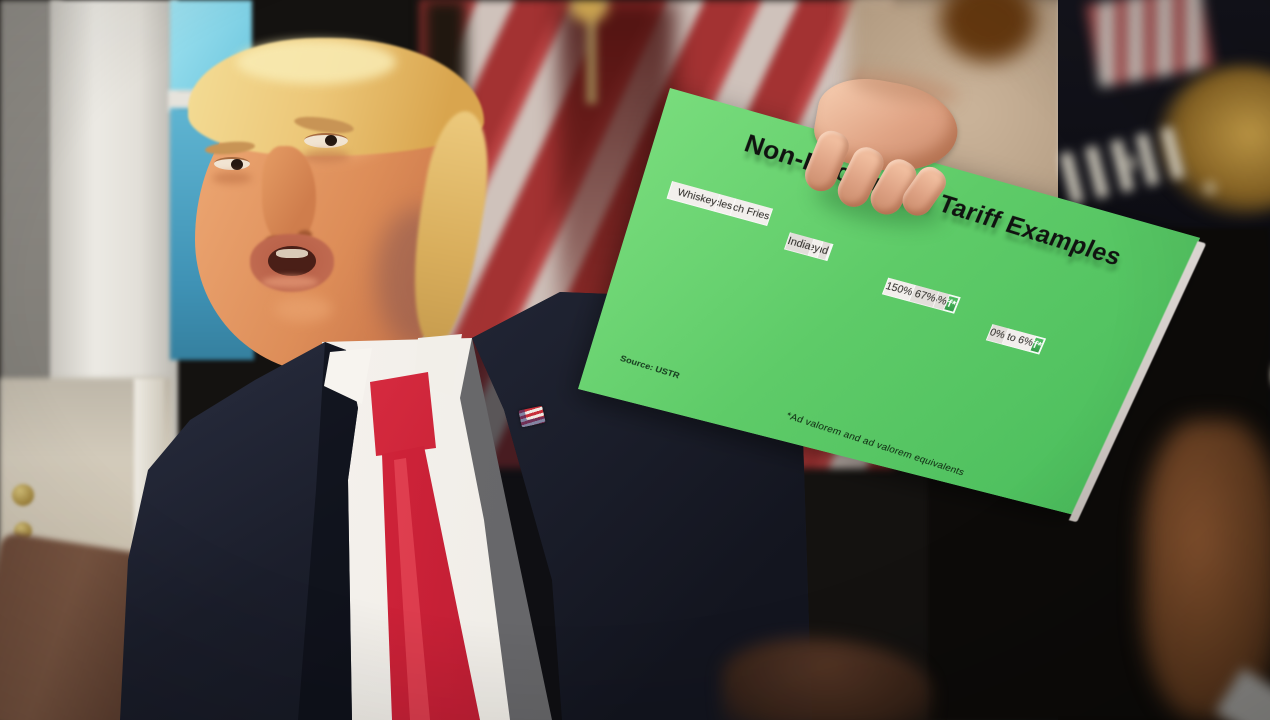  Describe the element at coordinates (589, 11) in the screenshot. I see `flag-finial` at that location.